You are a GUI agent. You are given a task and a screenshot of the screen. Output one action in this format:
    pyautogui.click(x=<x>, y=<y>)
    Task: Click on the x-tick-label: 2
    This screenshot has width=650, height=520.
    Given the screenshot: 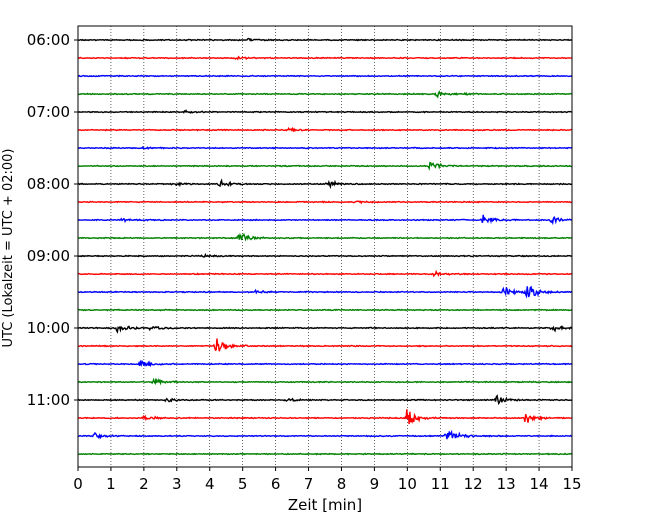 What is the action you would take?
    pyautogui.click(x=144, y=484)
    